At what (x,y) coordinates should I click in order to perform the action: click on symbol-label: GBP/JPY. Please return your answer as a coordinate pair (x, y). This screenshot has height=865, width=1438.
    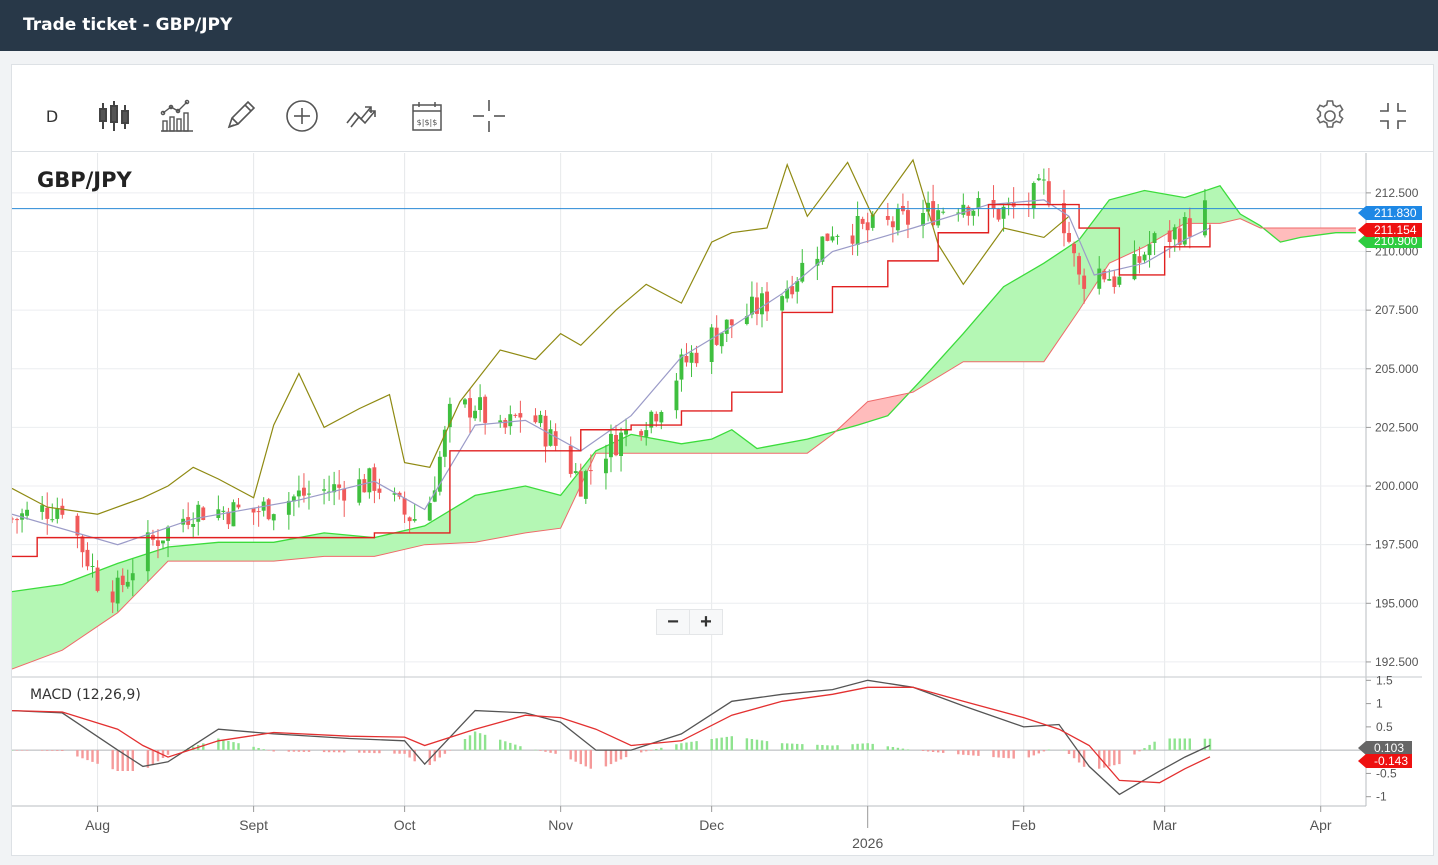
    Looking at the image, I should click on (84, 180).